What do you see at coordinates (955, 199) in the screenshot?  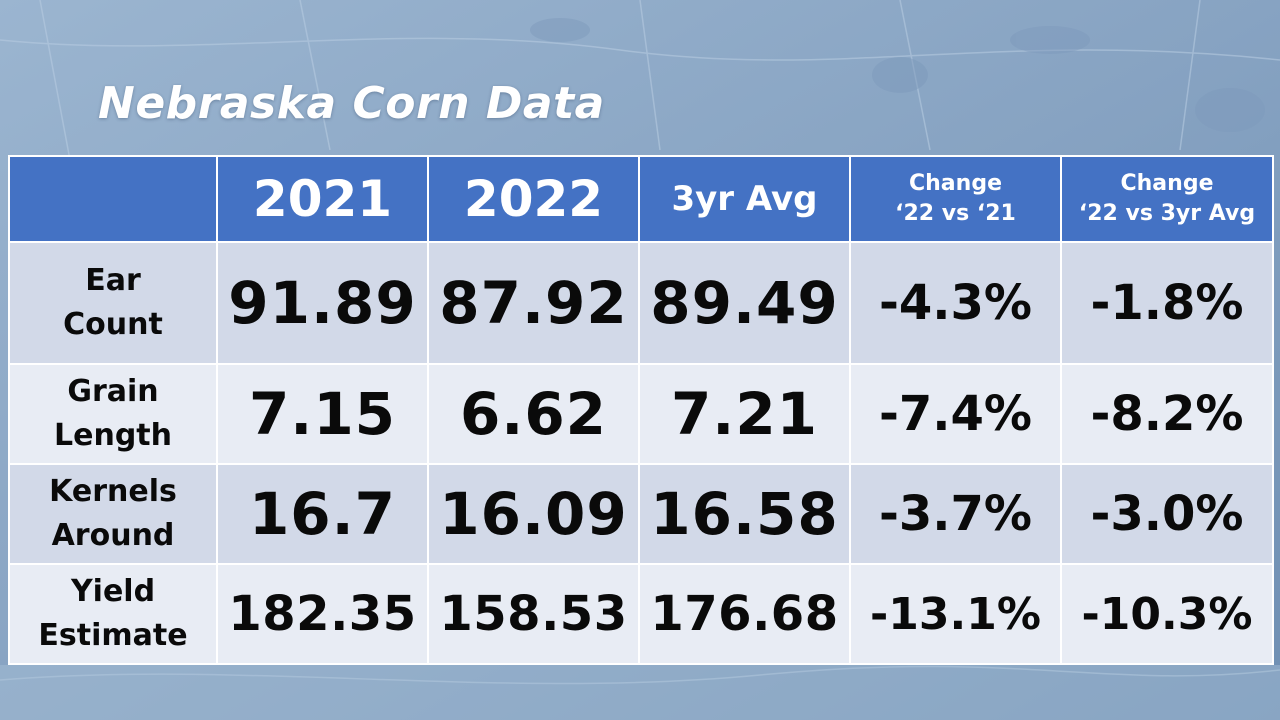 I see `header-change-22-vs-21: Change ‘22 vs ‘21` at bounding box center [955, 199].